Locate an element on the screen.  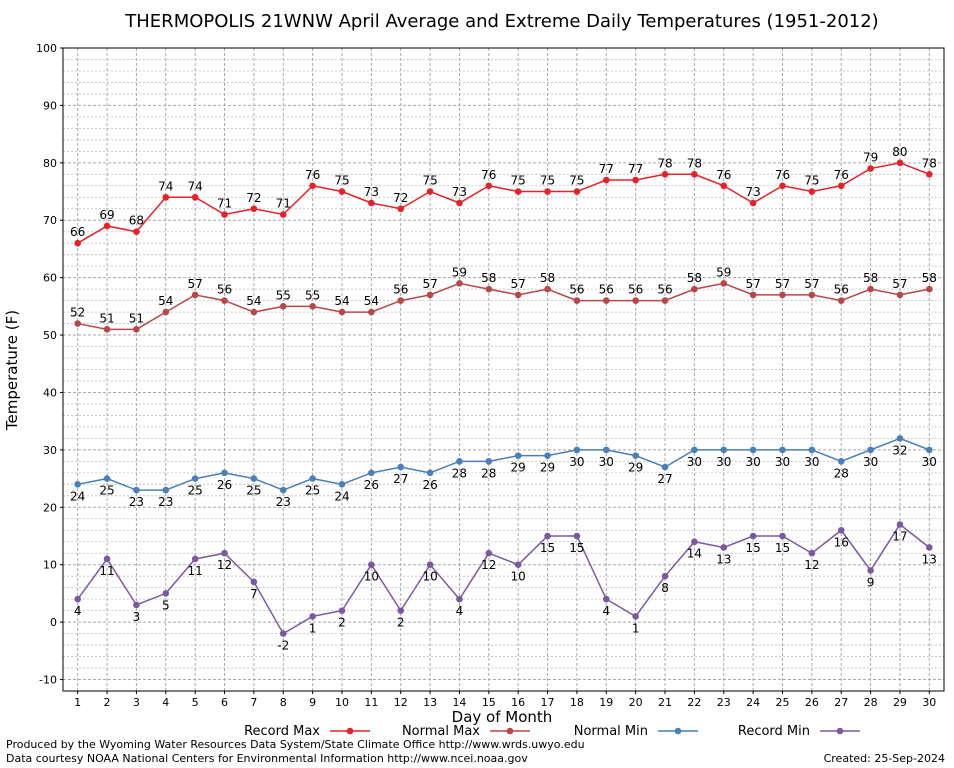
x-tick-label: 30 is located at coordinates (929, 702).